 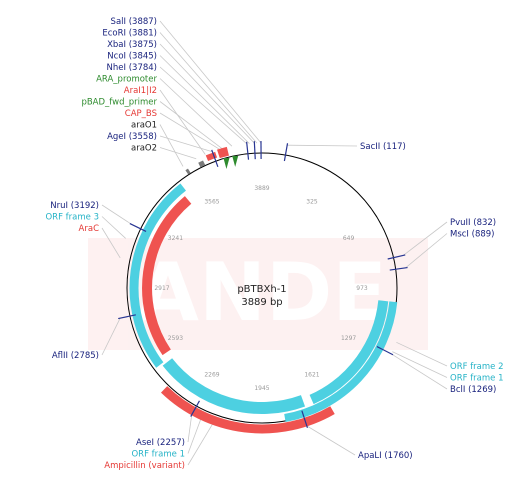 I want to click on left-top-label: ARA_promoter, so click(x=126, y=80).